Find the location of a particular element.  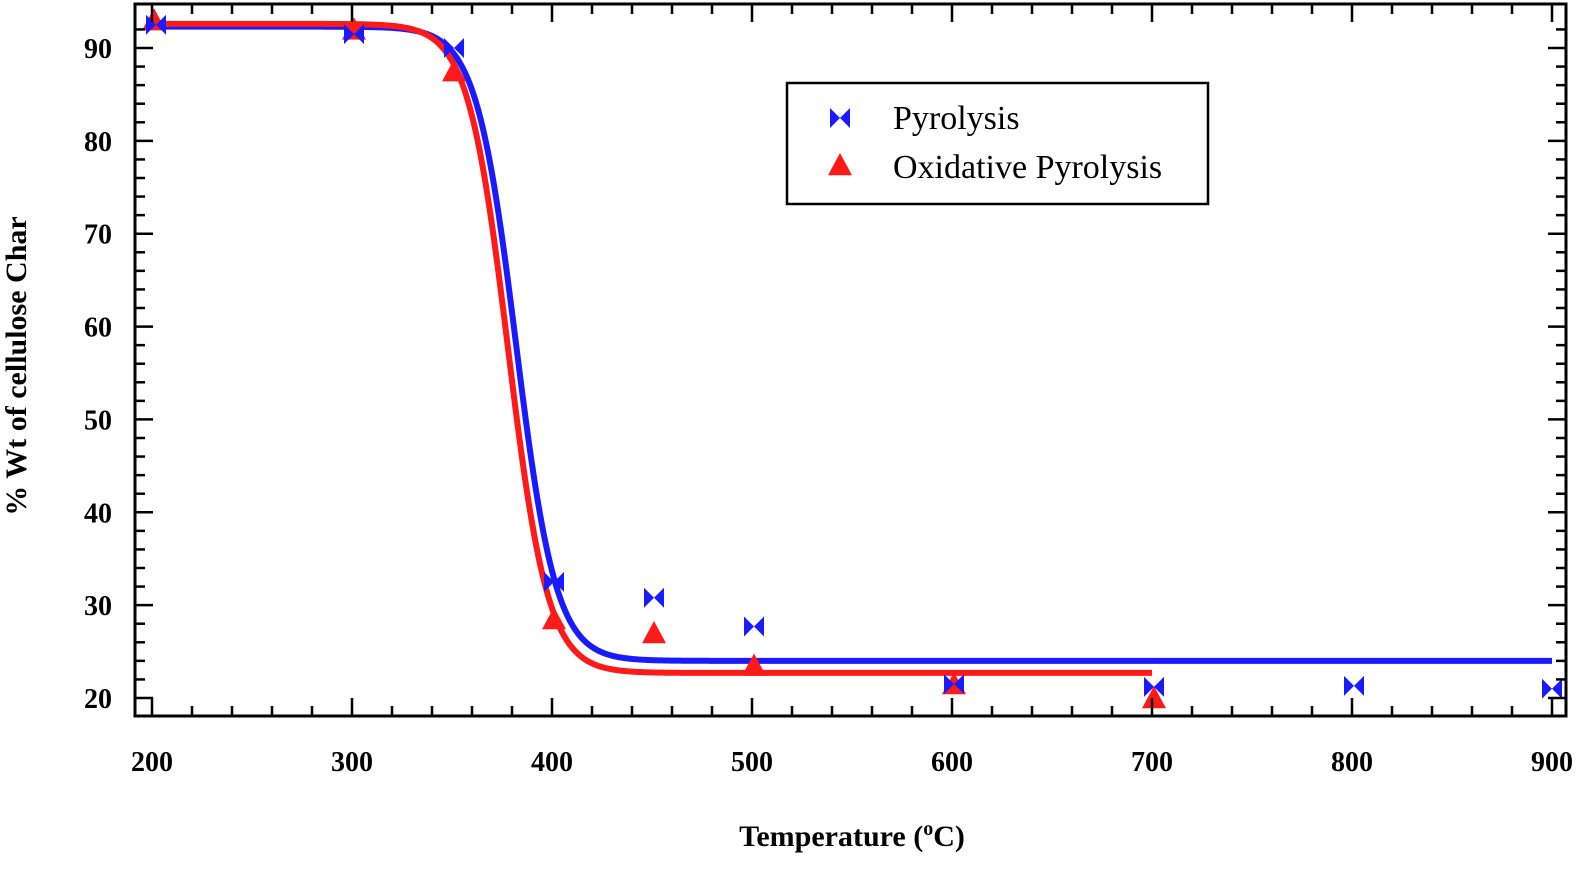

legend-bowtie-icon is located at coordinates (840, 118).